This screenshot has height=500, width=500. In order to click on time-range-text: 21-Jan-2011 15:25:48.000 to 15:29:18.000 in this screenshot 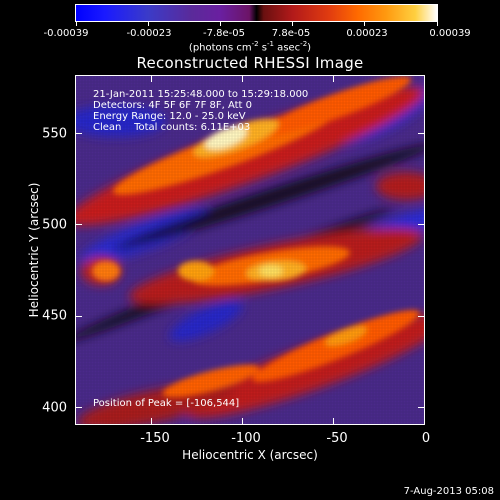, I will do `click(201, 94)`.